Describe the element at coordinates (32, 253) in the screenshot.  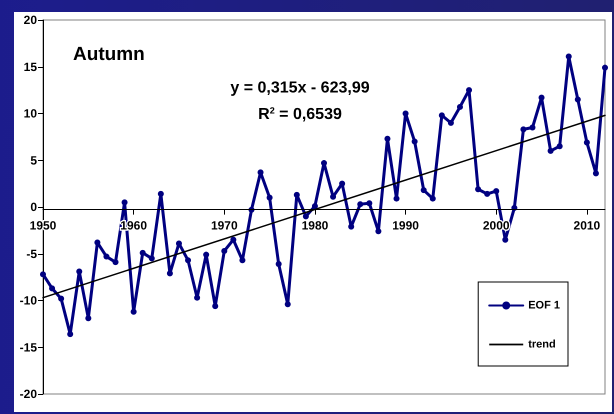
I see `y-tick-label: -5` at that location.